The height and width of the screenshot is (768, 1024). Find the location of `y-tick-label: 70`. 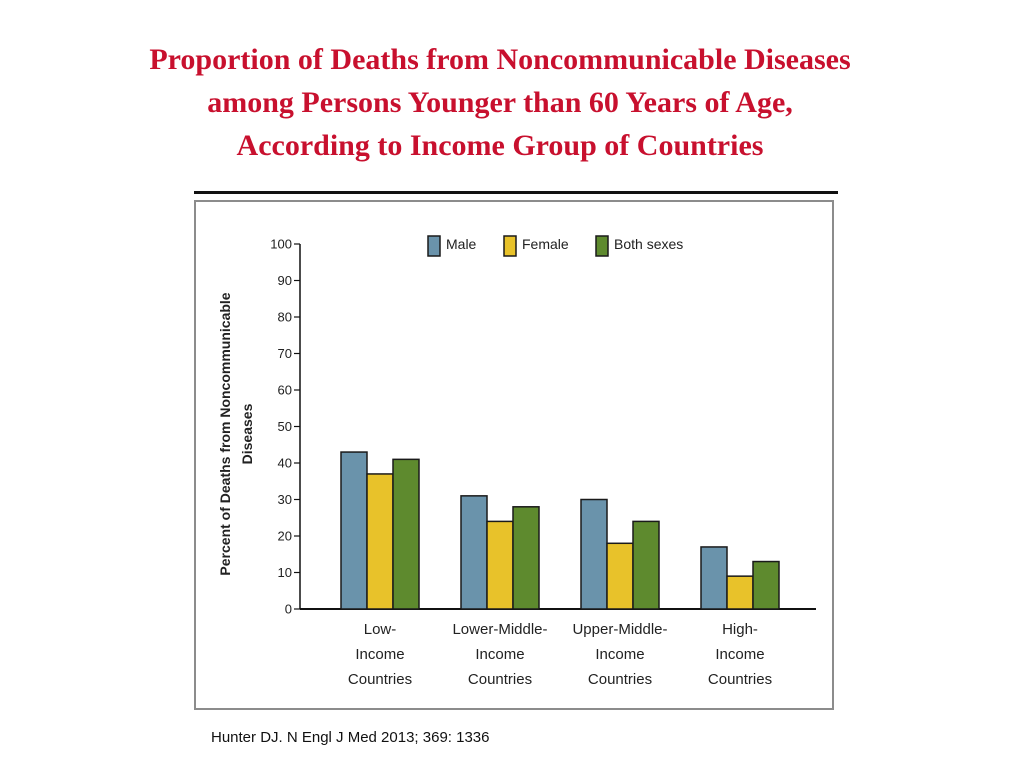

y-tick-label: 70 is located at coordinates (285, 353).